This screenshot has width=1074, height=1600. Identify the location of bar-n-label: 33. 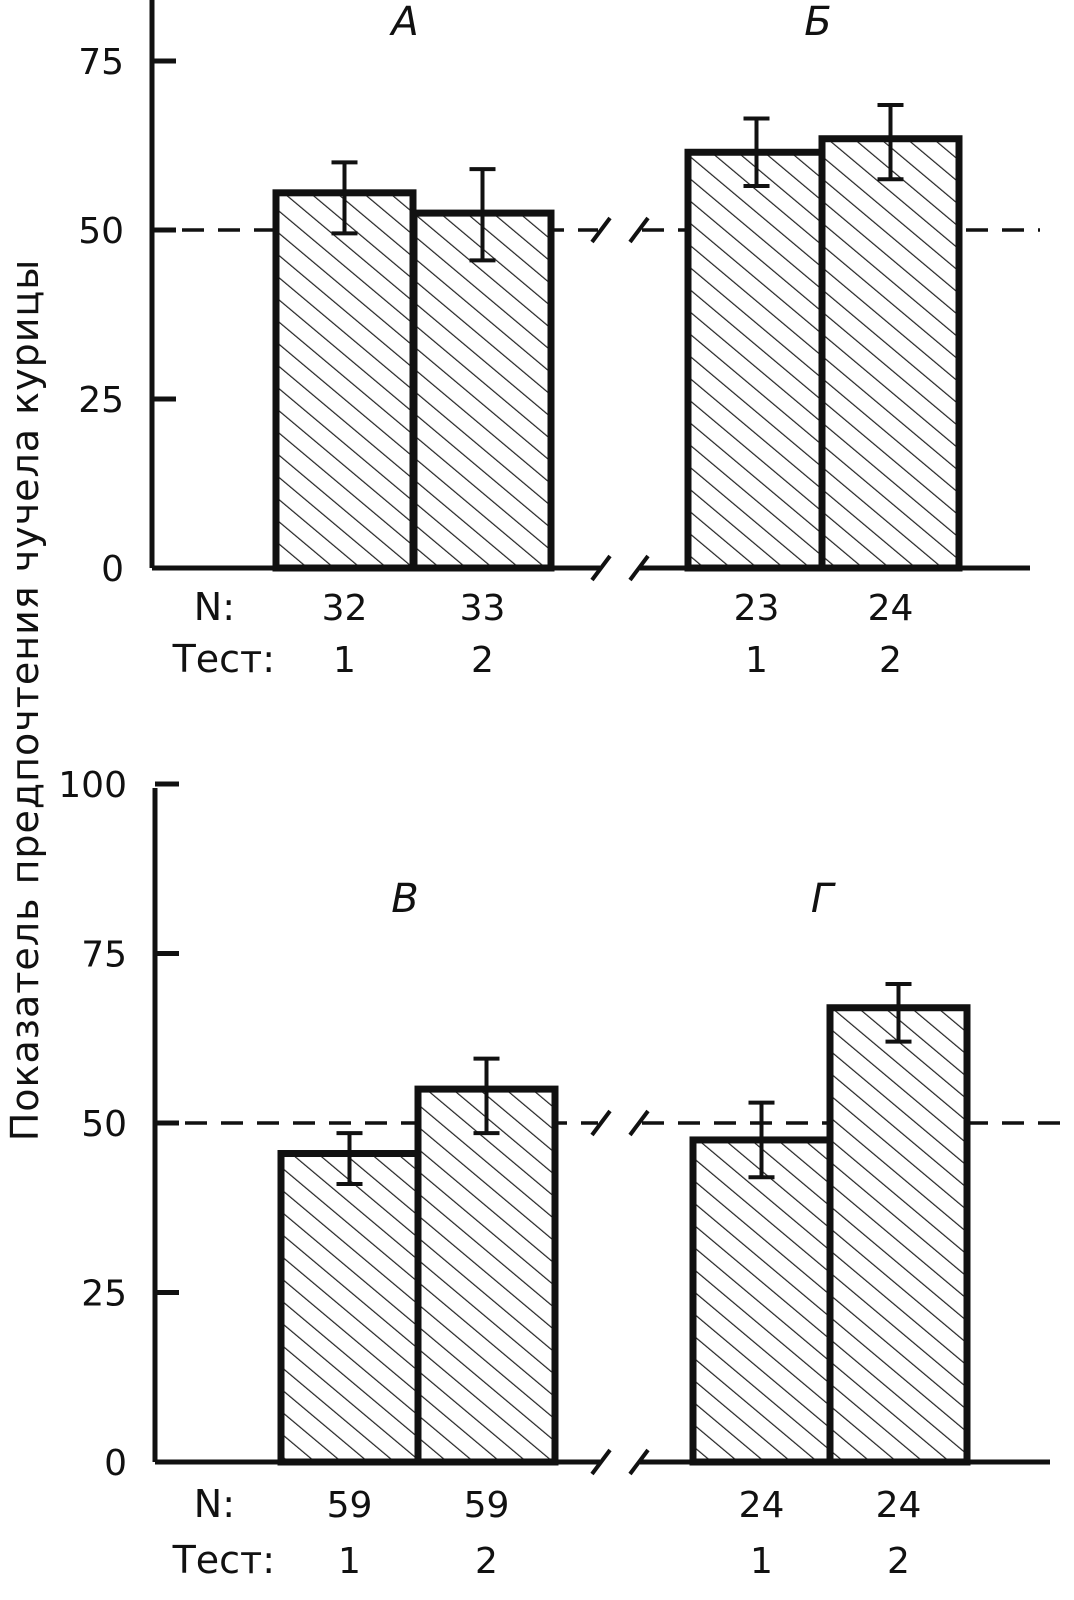
(483, 608).